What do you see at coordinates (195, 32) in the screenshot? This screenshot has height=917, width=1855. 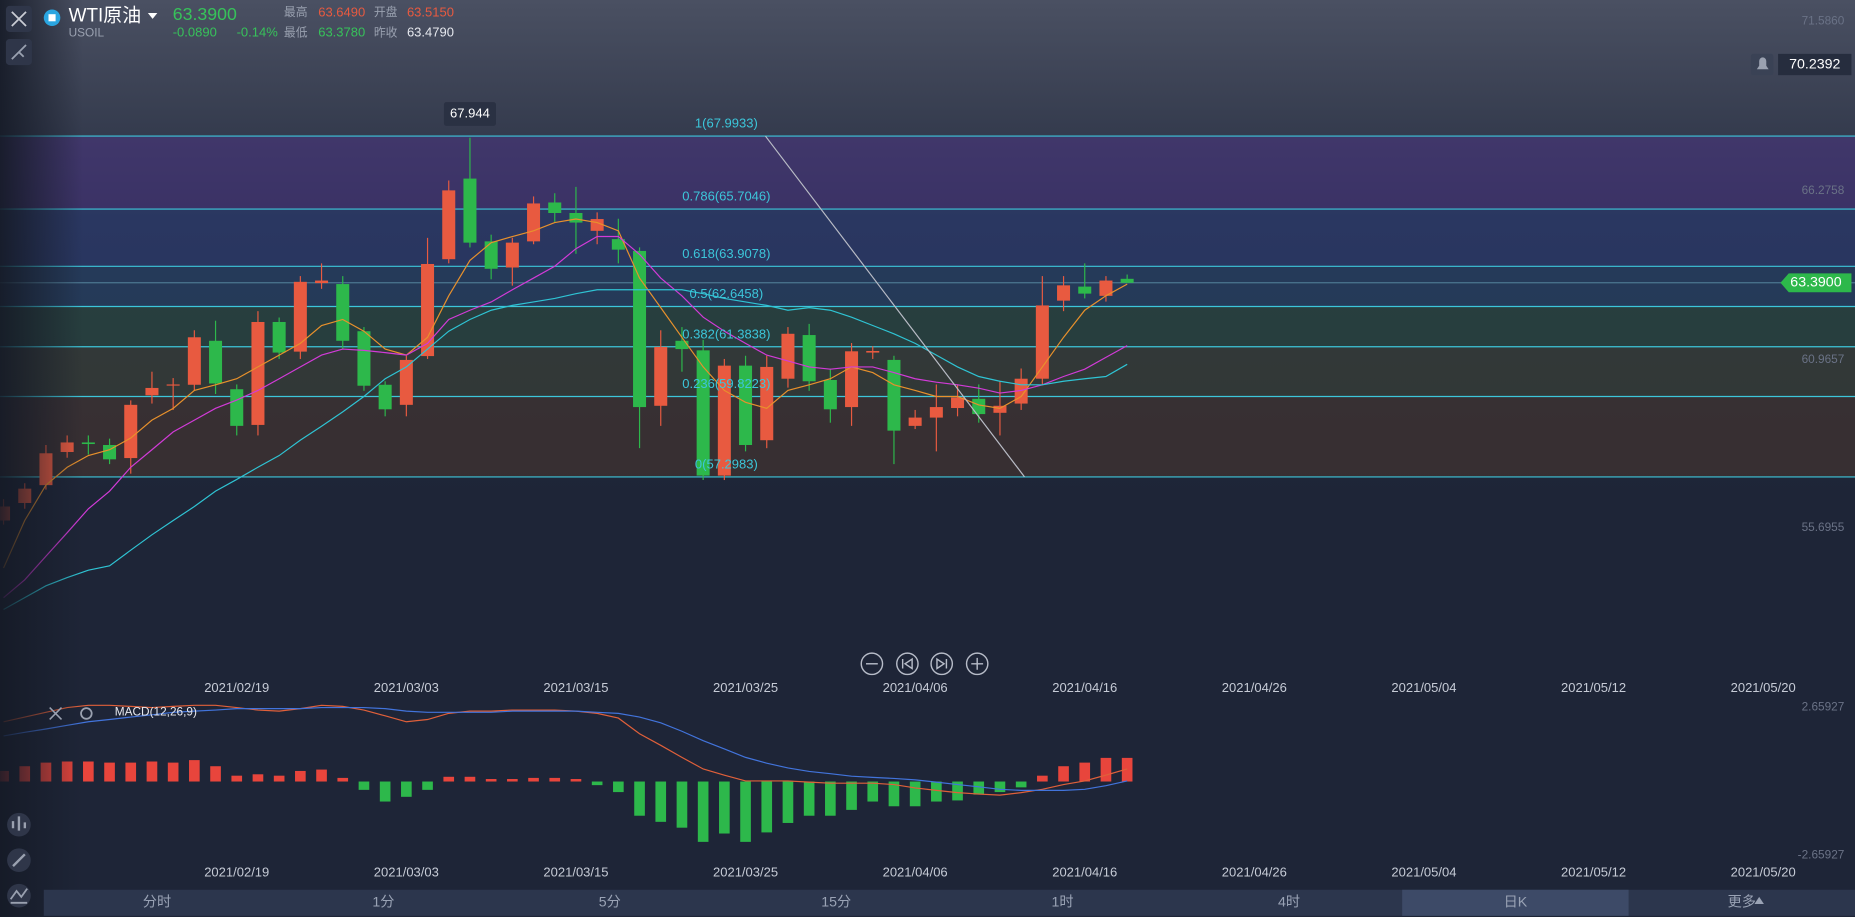 I see `price-change: -0.0890` at bounding box center [195, 32].